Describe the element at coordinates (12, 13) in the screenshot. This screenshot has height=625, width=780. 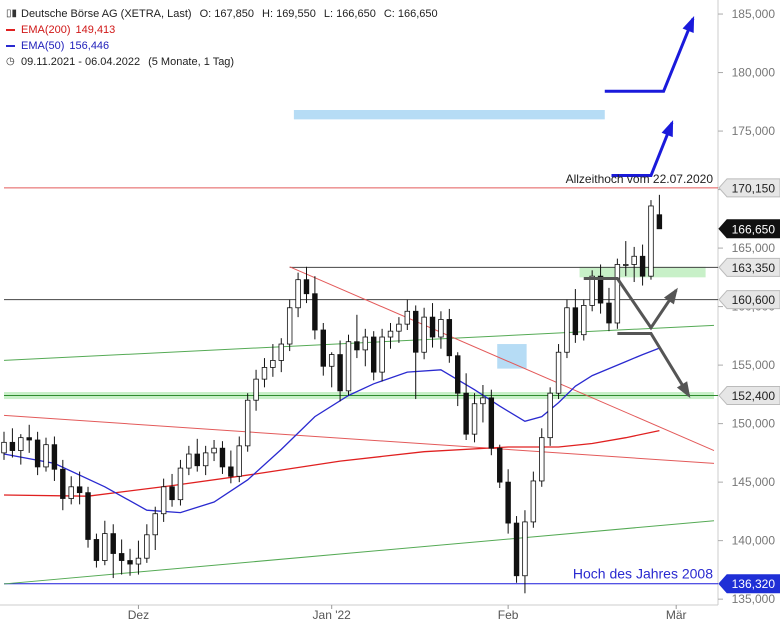
I see `candlestick-icon: ▯▮` at that location.